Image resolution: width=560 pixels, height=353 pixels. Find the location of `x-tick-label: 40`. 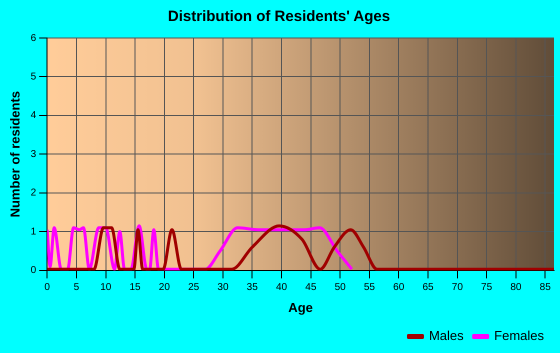

x-tick-label: 40 is located at coordinates (282, 288).